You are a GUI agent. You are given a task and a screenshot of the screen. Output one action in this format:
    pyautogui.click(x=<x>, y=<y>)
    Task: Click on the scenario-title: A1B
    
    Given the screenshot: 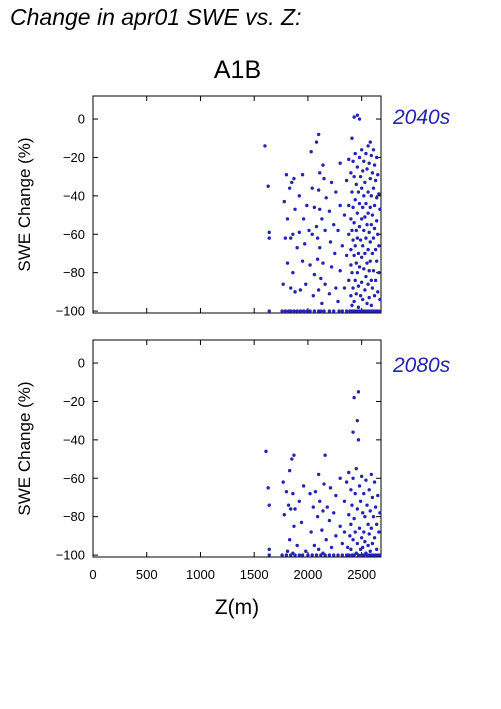 What is the action you would take?
    pyautogui.click(x=237, y=70)
    